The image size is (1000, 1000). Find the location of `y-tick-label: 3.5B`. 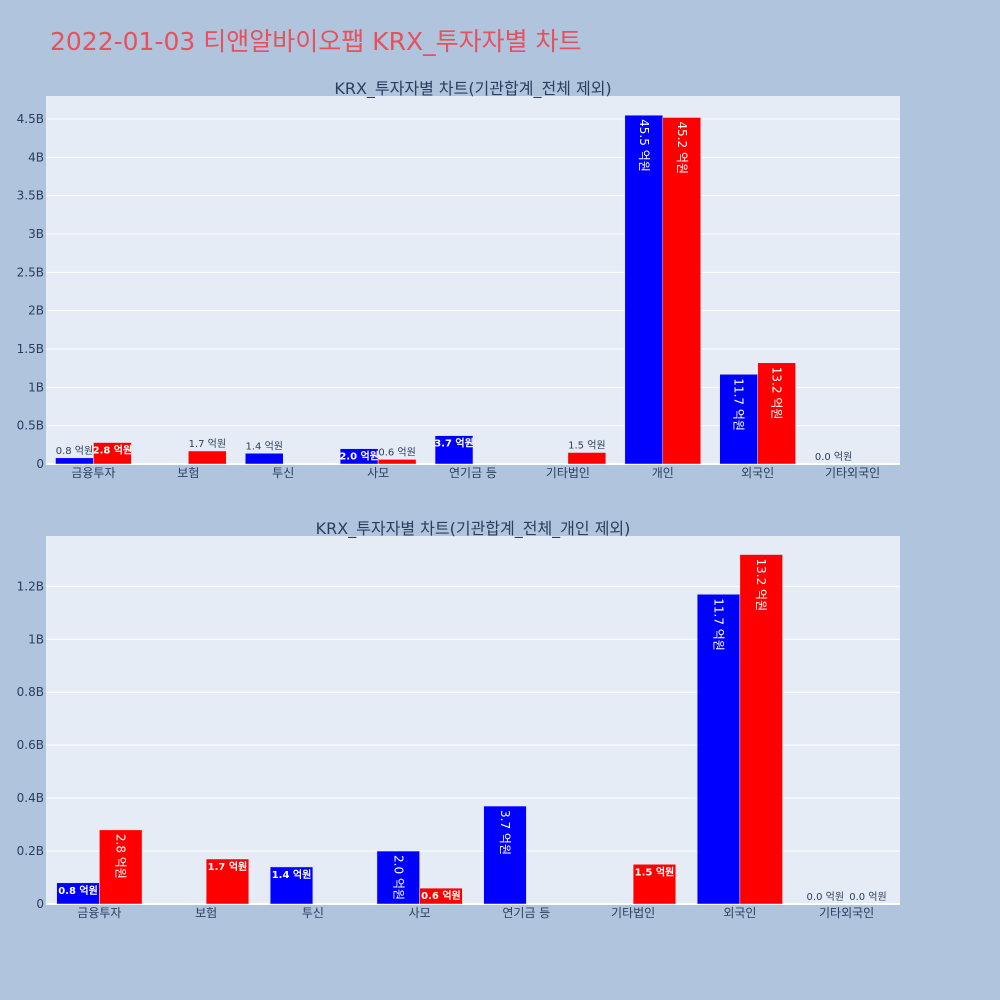

y-tick-label: 3.5B is located at coordinates (30, 196).